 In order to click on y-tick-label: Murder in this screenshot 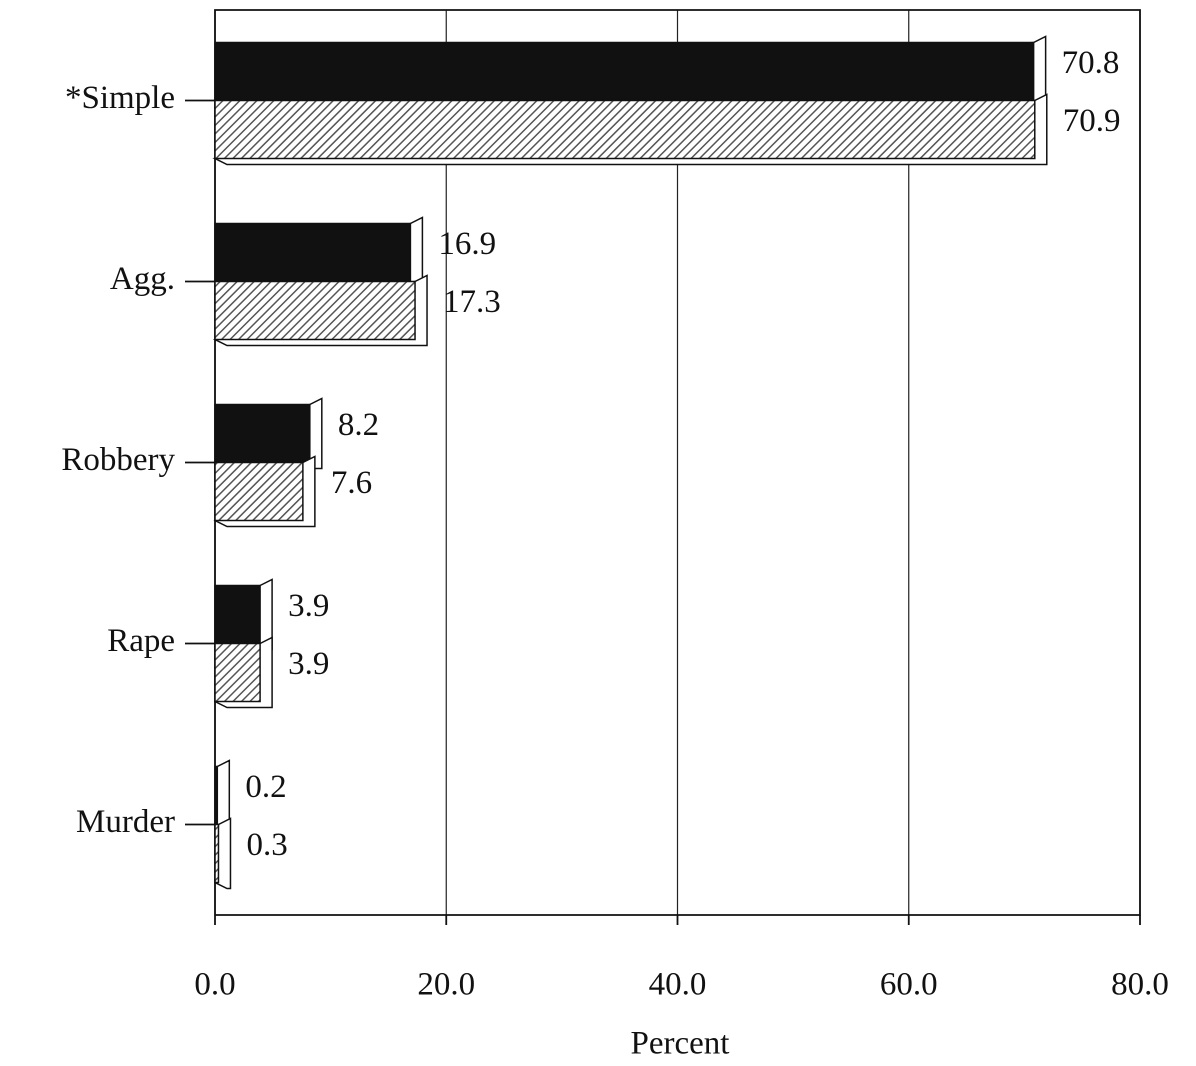, I will do `click(125, 822)`.